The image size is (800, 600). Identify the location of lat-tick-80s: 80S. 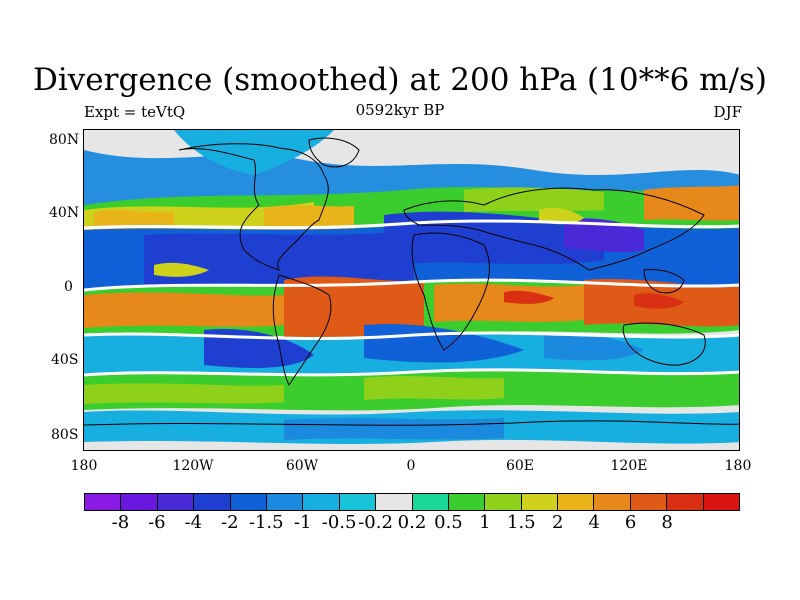
(65, 435).